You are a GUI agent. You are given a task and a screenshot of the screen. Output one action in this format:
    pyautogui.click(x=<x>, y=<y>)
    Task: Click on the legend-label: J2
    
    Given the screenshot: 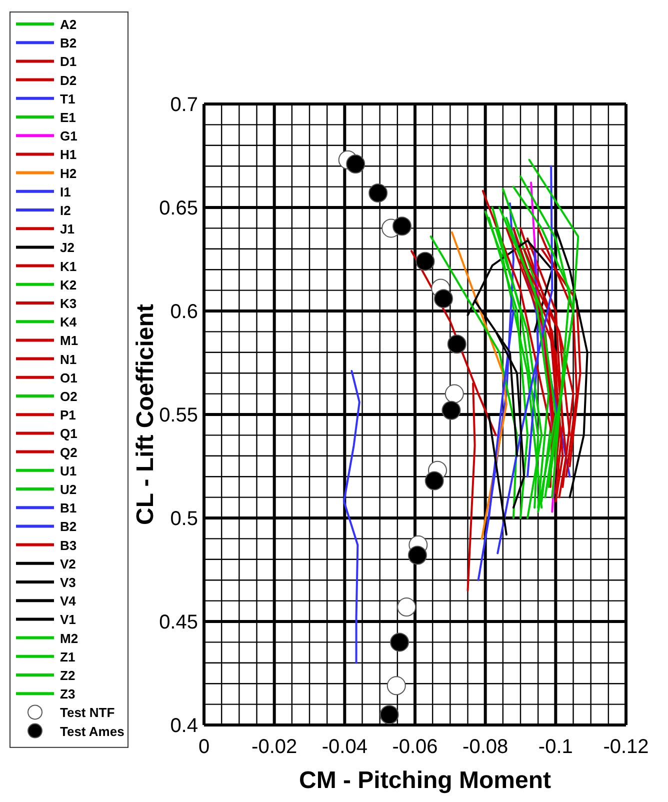 What is the action you would take?
    pyautogui.click(x=67, y=248)
    